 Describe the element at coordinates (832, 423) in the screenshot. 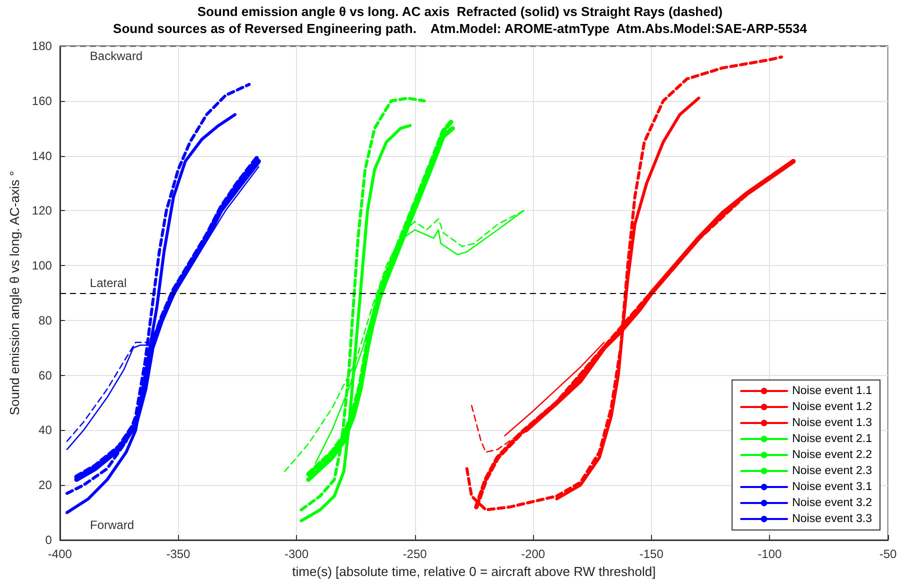

I see `legend-label: Noise event 1.3` at that location.